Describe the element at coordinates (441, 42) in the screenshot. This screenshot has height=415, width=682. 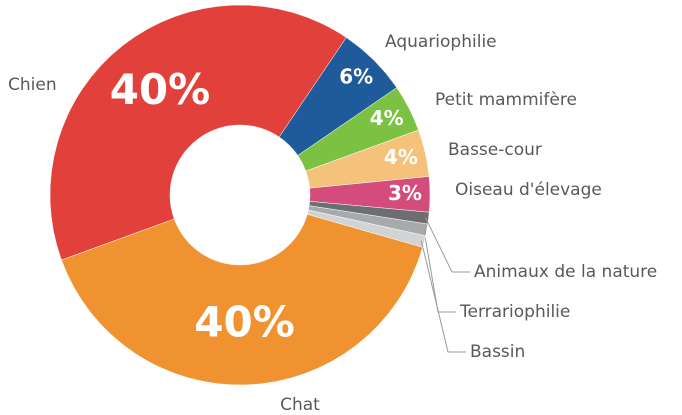
I see `slice-label: Aquariophilie` at that location.